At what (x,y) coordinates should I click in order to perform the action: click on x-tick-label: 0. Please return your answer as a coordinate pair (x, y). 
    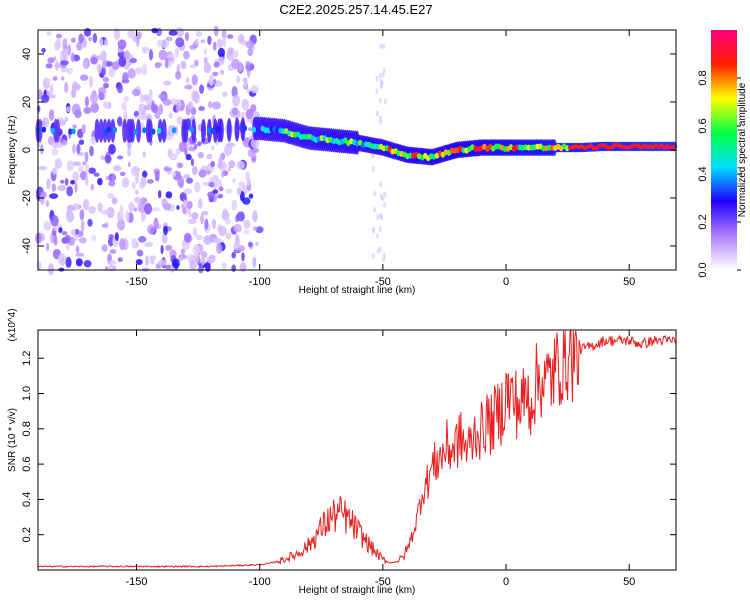
    Looking at the image, I should click on (506, 582).